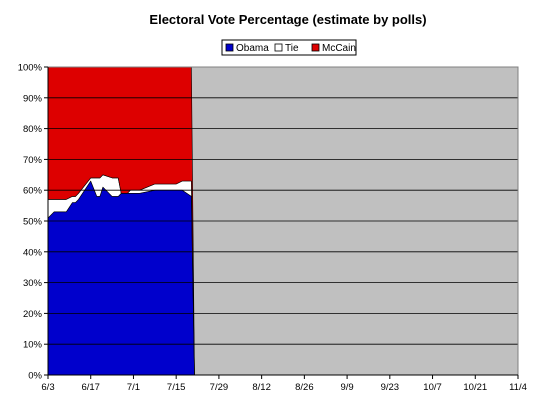 The height and width of the screenshot is (407, 550). Describe the element at coordinates (33, 345) in the screenshot. I see `y-tick-label: 10%` at that location.